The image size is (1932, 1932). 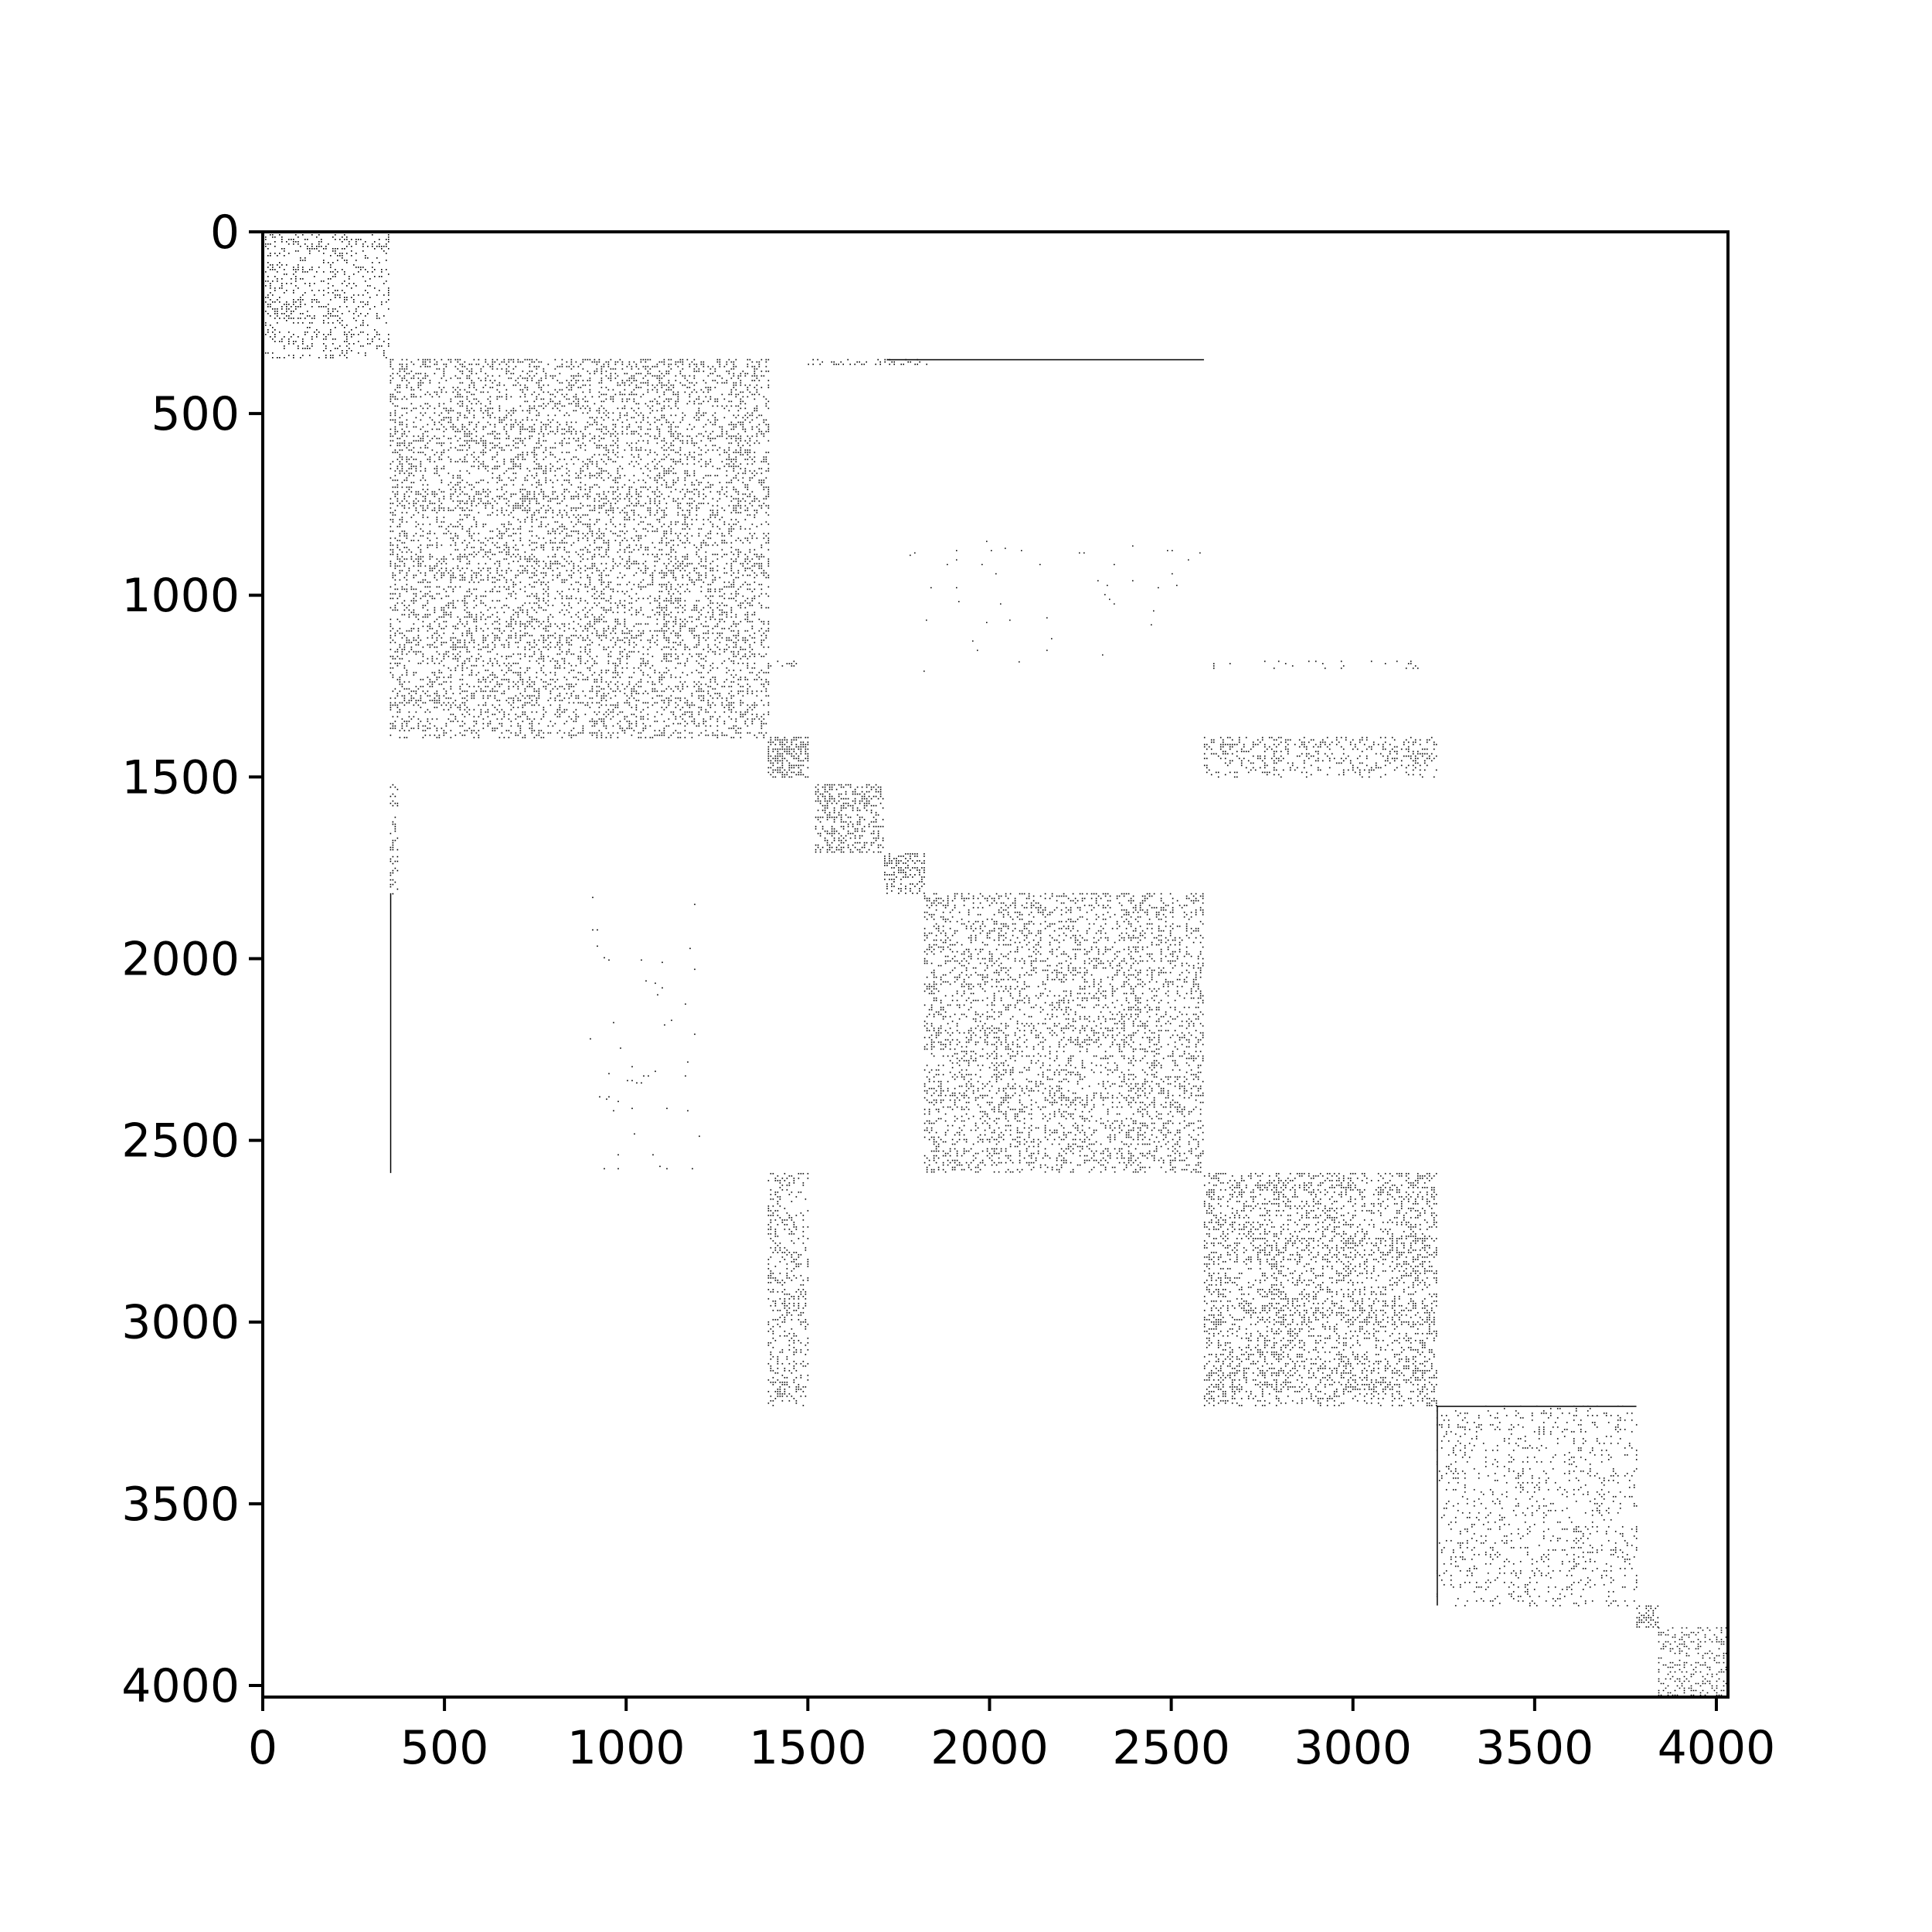 I want to click on x-tick-label: 0, so click(x=262, y=1748).